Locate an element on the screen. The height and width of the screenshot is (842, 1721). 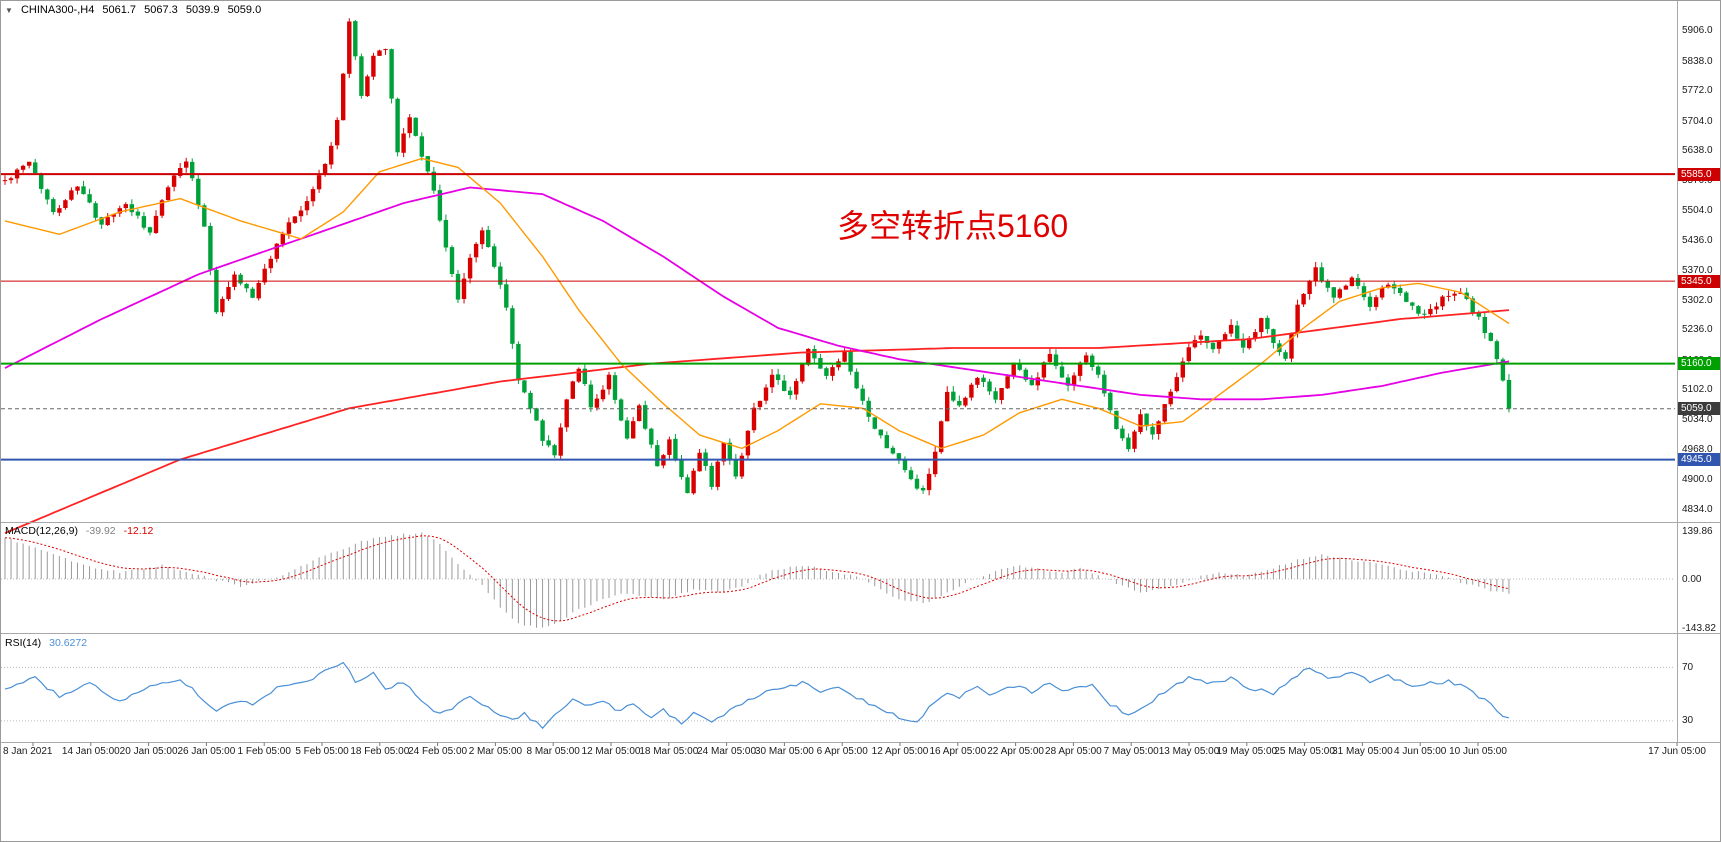
time-axis-label: 7 May 05:00 is located at coordinates (1131, 751).